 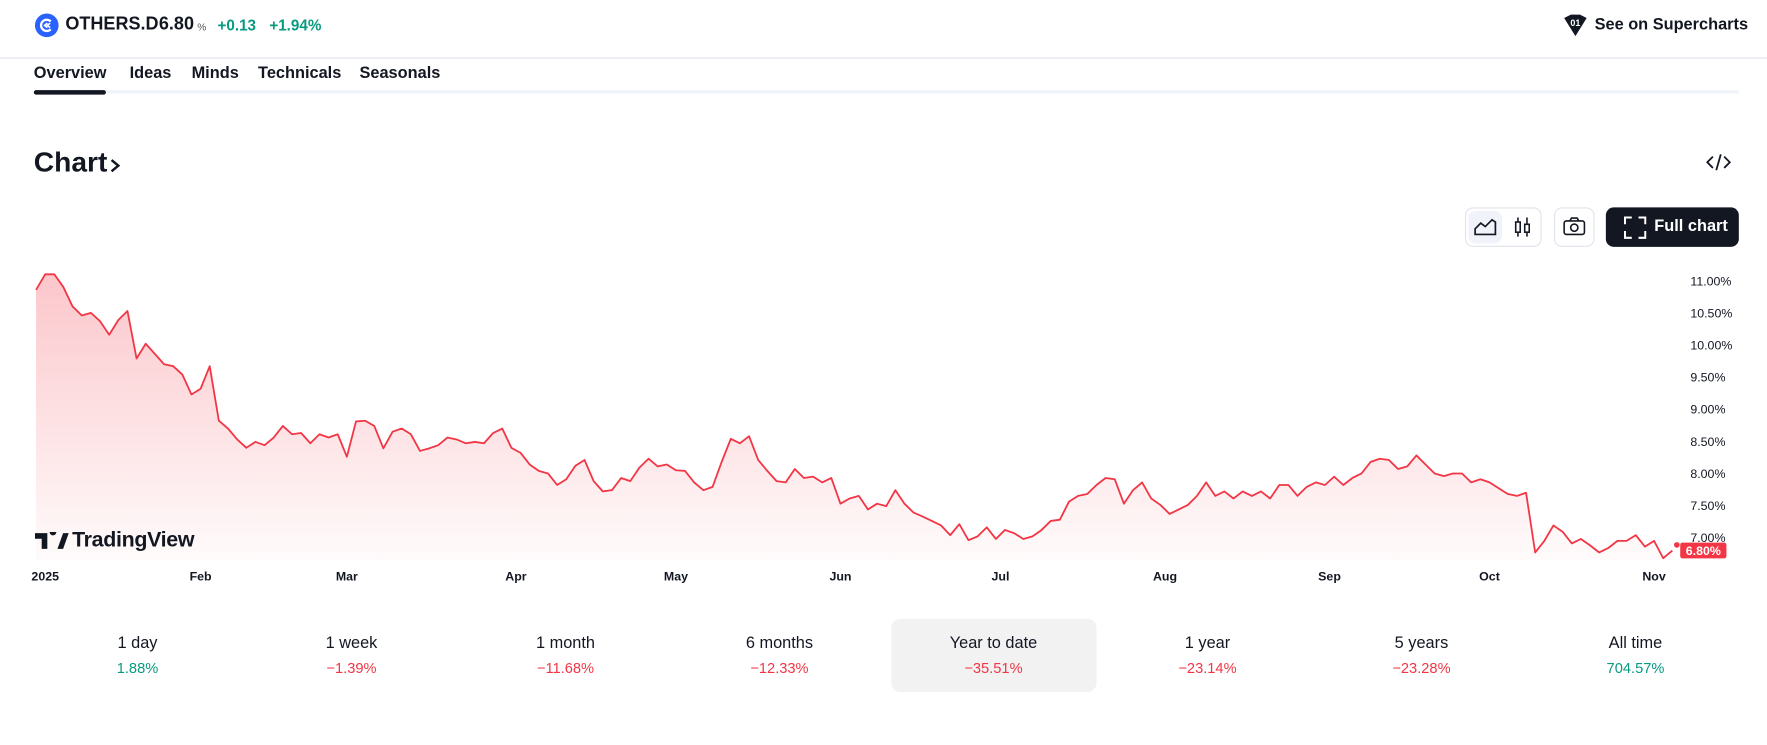 I want to click on embed-icon, so click(x=1718, y=162).